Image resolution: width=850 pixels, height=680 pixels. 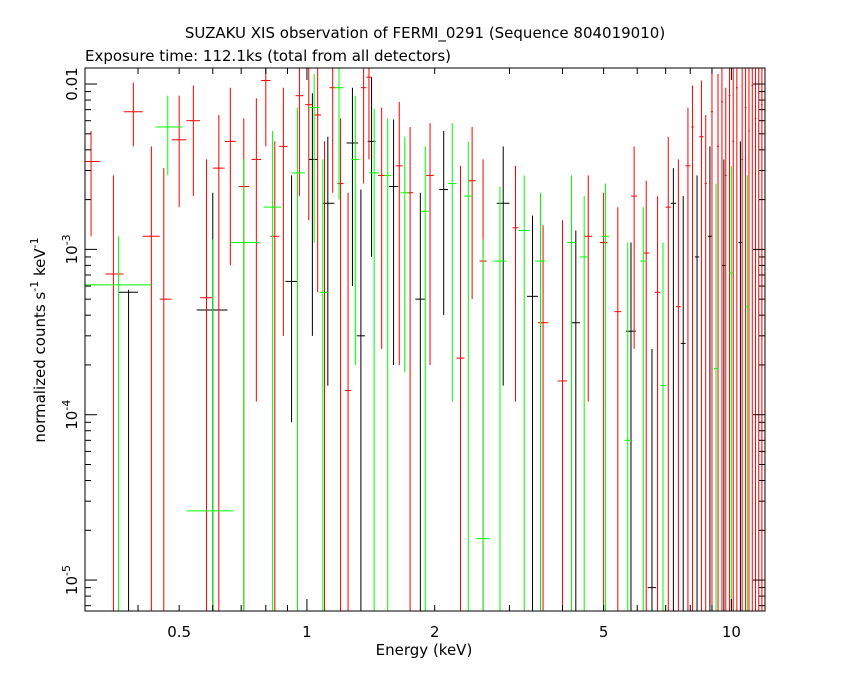 What do you see at coordinates (40, 367) in the screenshot?
I see `y-axis-label-main: normalized counts s` at bounding box center [40, 367].